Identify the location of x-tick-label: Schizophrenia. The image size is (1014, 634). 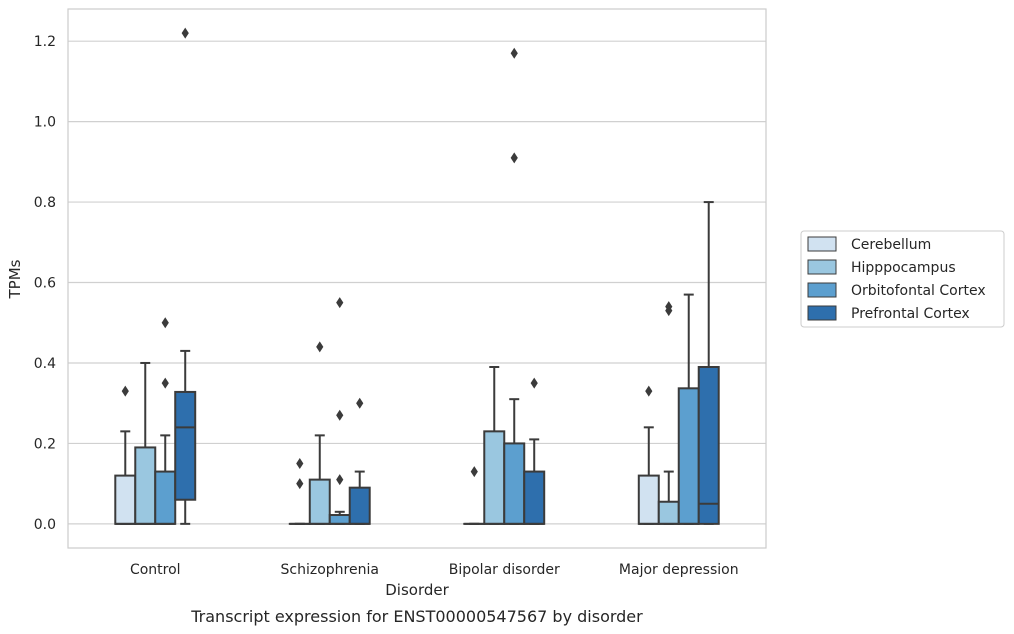
(330, 570).